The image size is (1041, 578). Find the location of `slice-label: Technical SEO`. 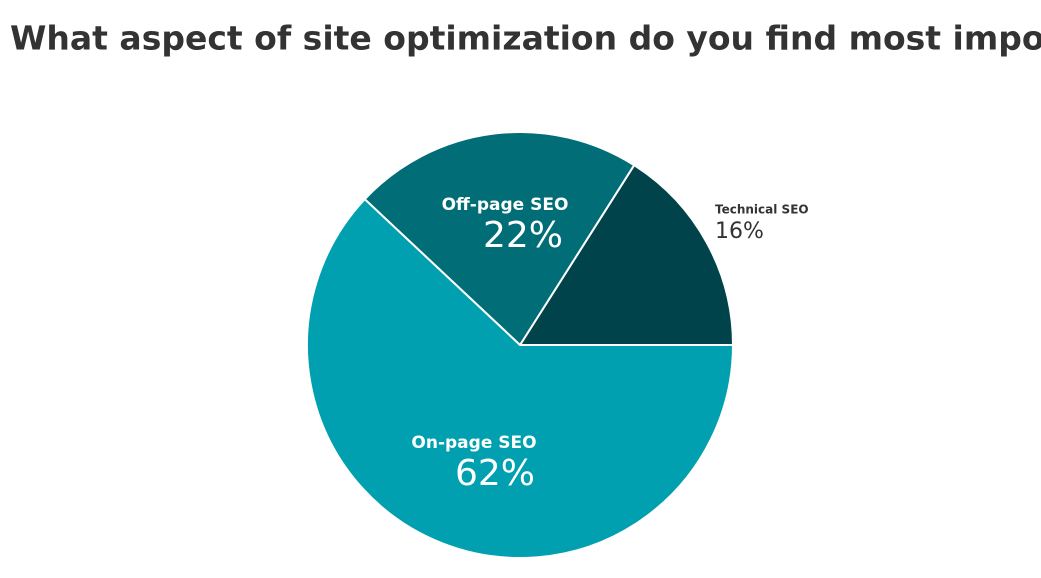

slice-label: Technical SEO is located at coordinates (762, 210).